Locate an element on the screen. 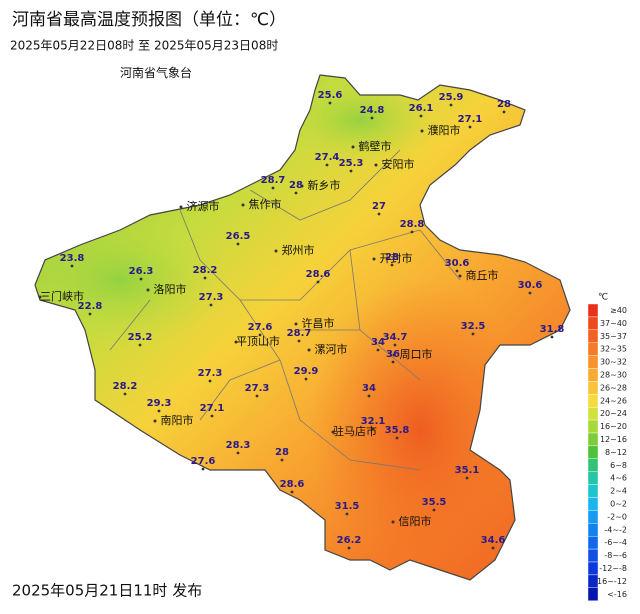 The image size is (640, 614). legend-label: 35~37 is located at coordinates (613, 336).